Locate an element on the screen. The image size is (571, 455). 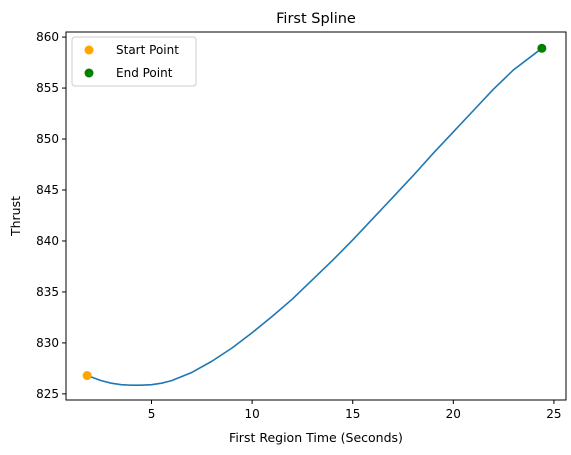
legend-marker-end-point is located at coordinates (89, 73).